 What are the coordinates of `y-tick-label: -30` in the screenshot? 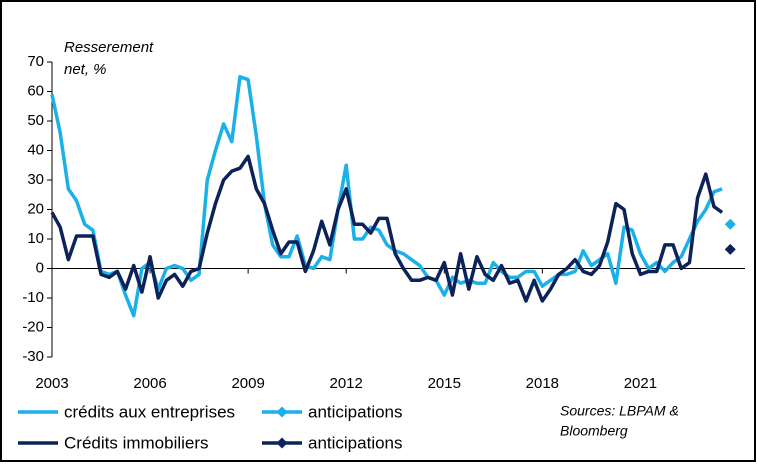 It's located at (33, 356).